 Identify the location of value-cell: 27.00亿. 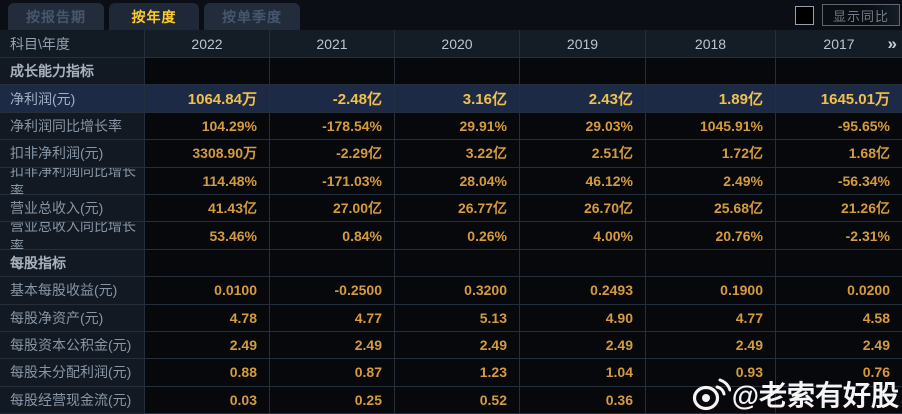
(332, 208).